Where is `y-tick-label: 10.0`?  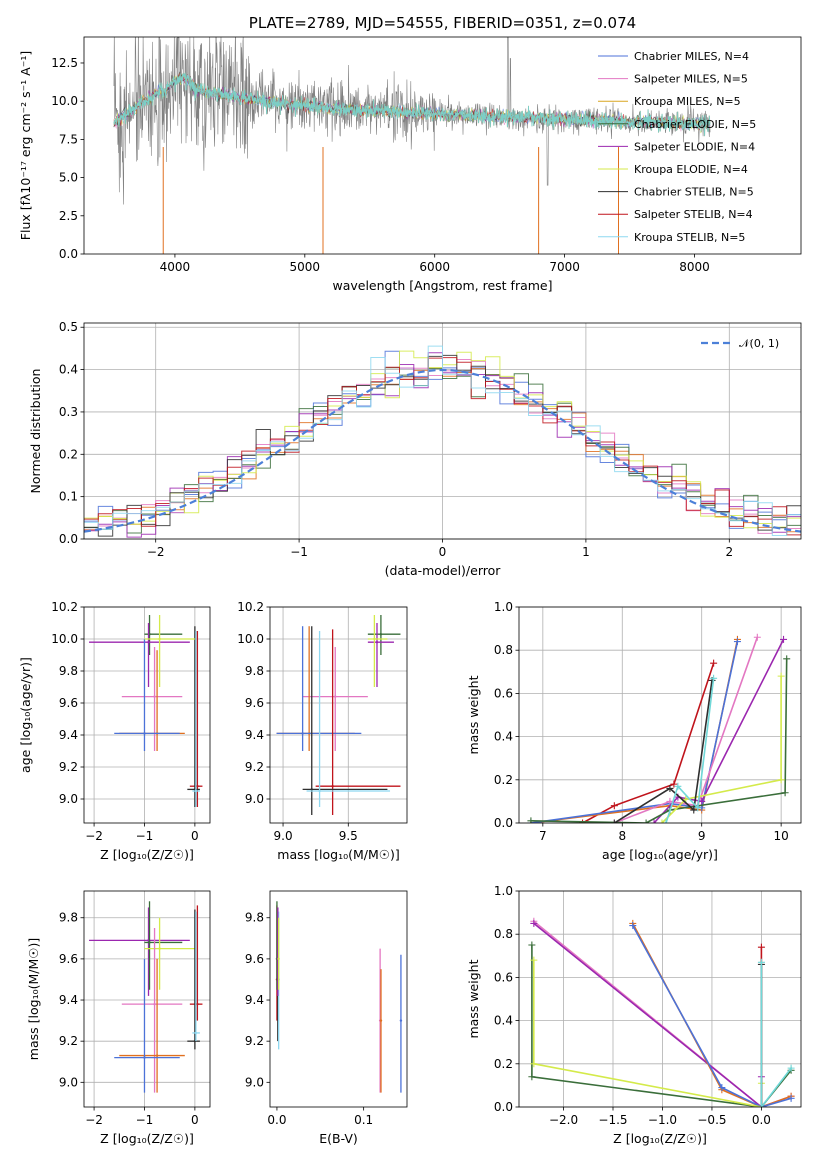
y-tick-label: 10.0 is located at coordinates (64, 639).